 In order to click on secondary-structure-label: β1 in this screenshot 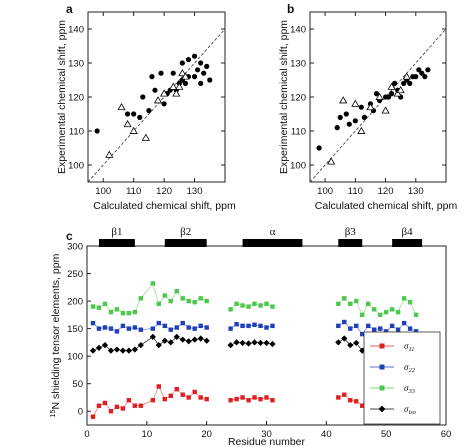, I will do `click(116, 232)`.